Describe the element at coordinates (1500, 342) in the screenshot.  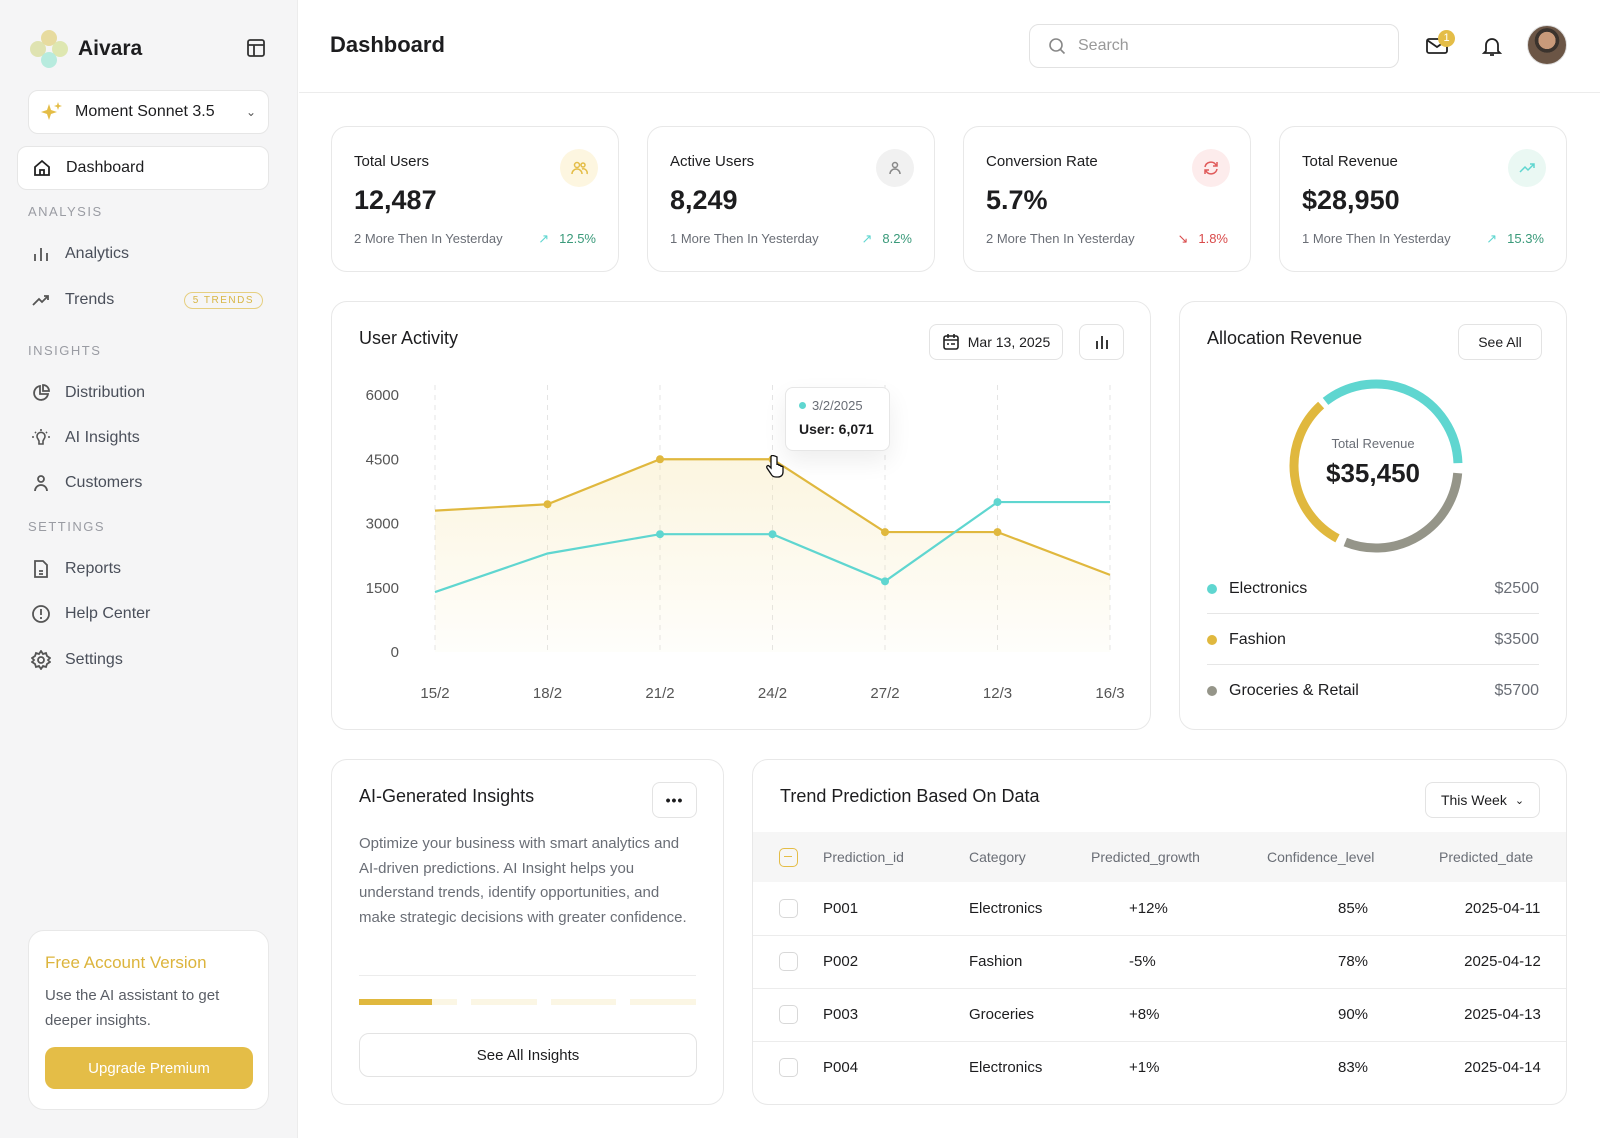
I see `see-all-button: See All` at that location.